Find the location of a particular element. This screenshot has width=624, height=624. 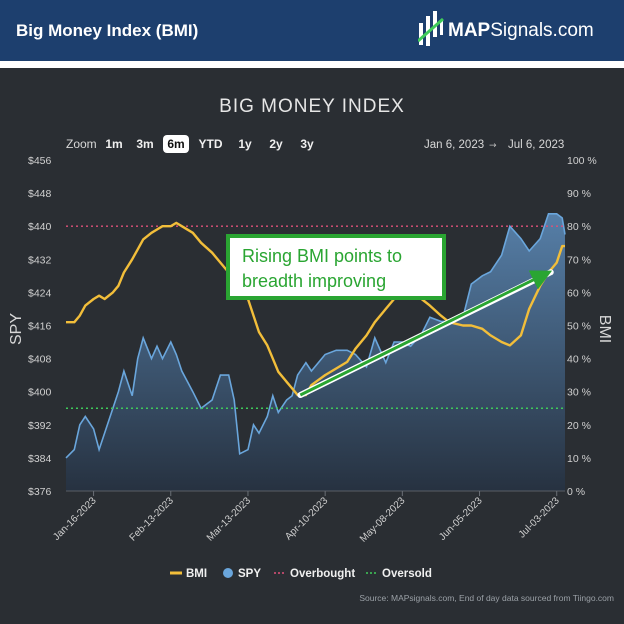

zoom-button-1m: 1m is located at coordinates (113, 144).